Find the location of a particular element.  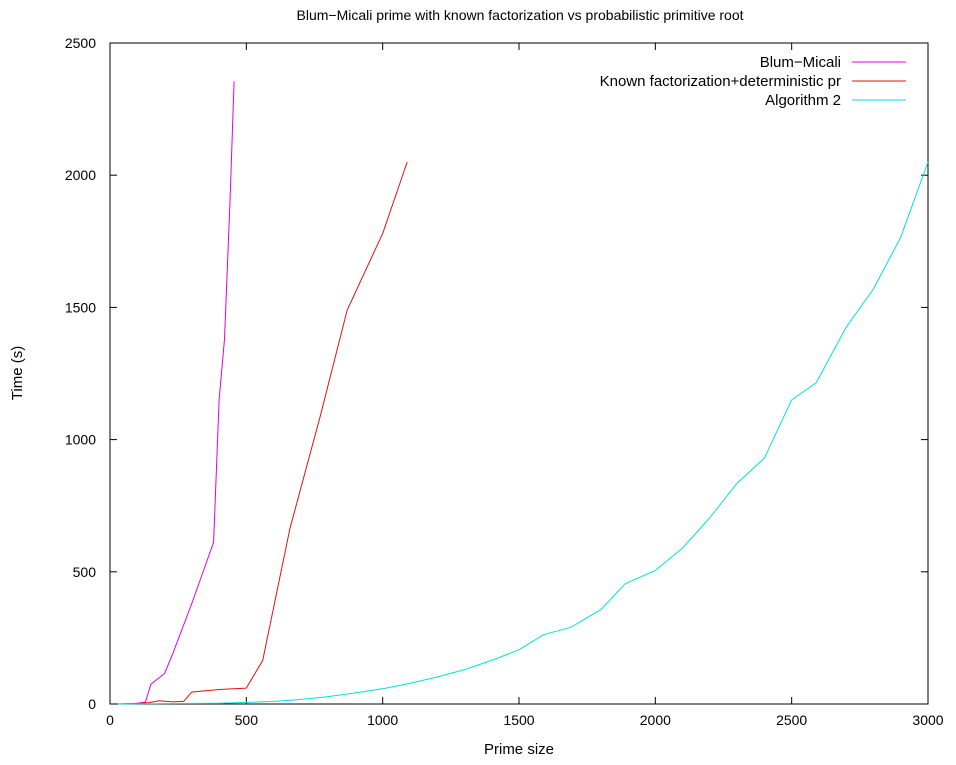

y-tick-label: 1500 is located at coordinates (80, 307).